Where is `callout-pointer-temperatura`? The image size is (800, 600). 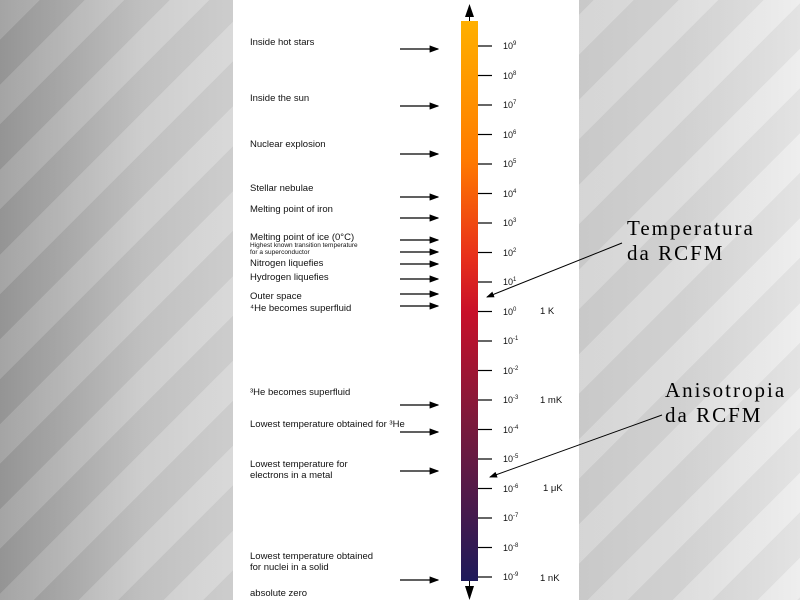 callout-pointer-temperatura is located at coordinates (554, 270).